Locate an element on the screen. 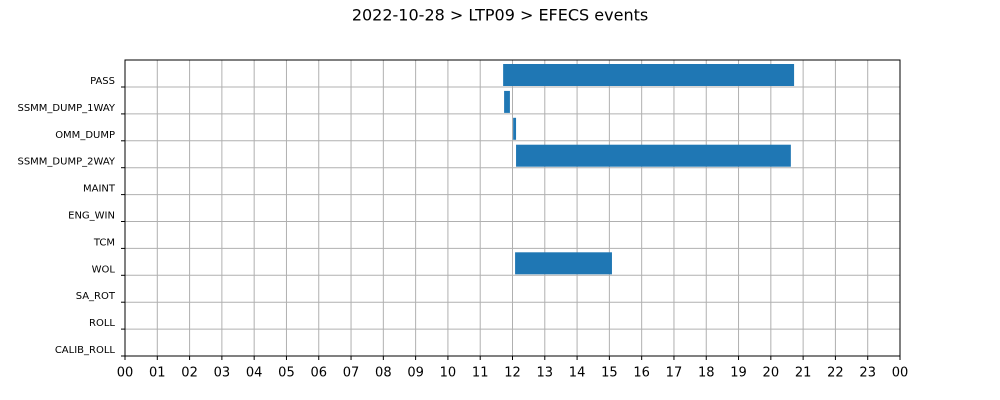  x-tick-label: 10 is located at coordinates (448, 373).